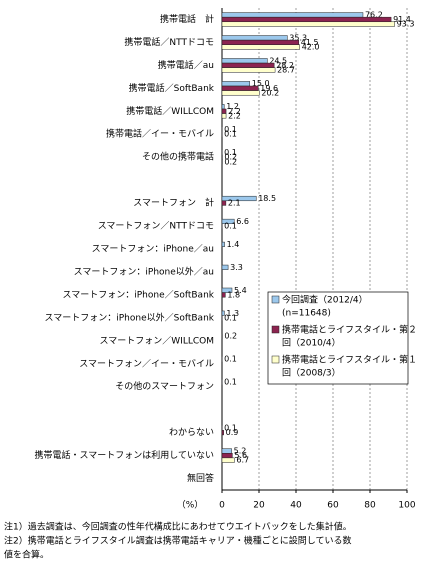 Image resolution: width=433 pixels, height=573 pixels. Describe the element at coordinates (311, 373) in the screenshot. I see `legend-label: 回（2008/3）` at that location.